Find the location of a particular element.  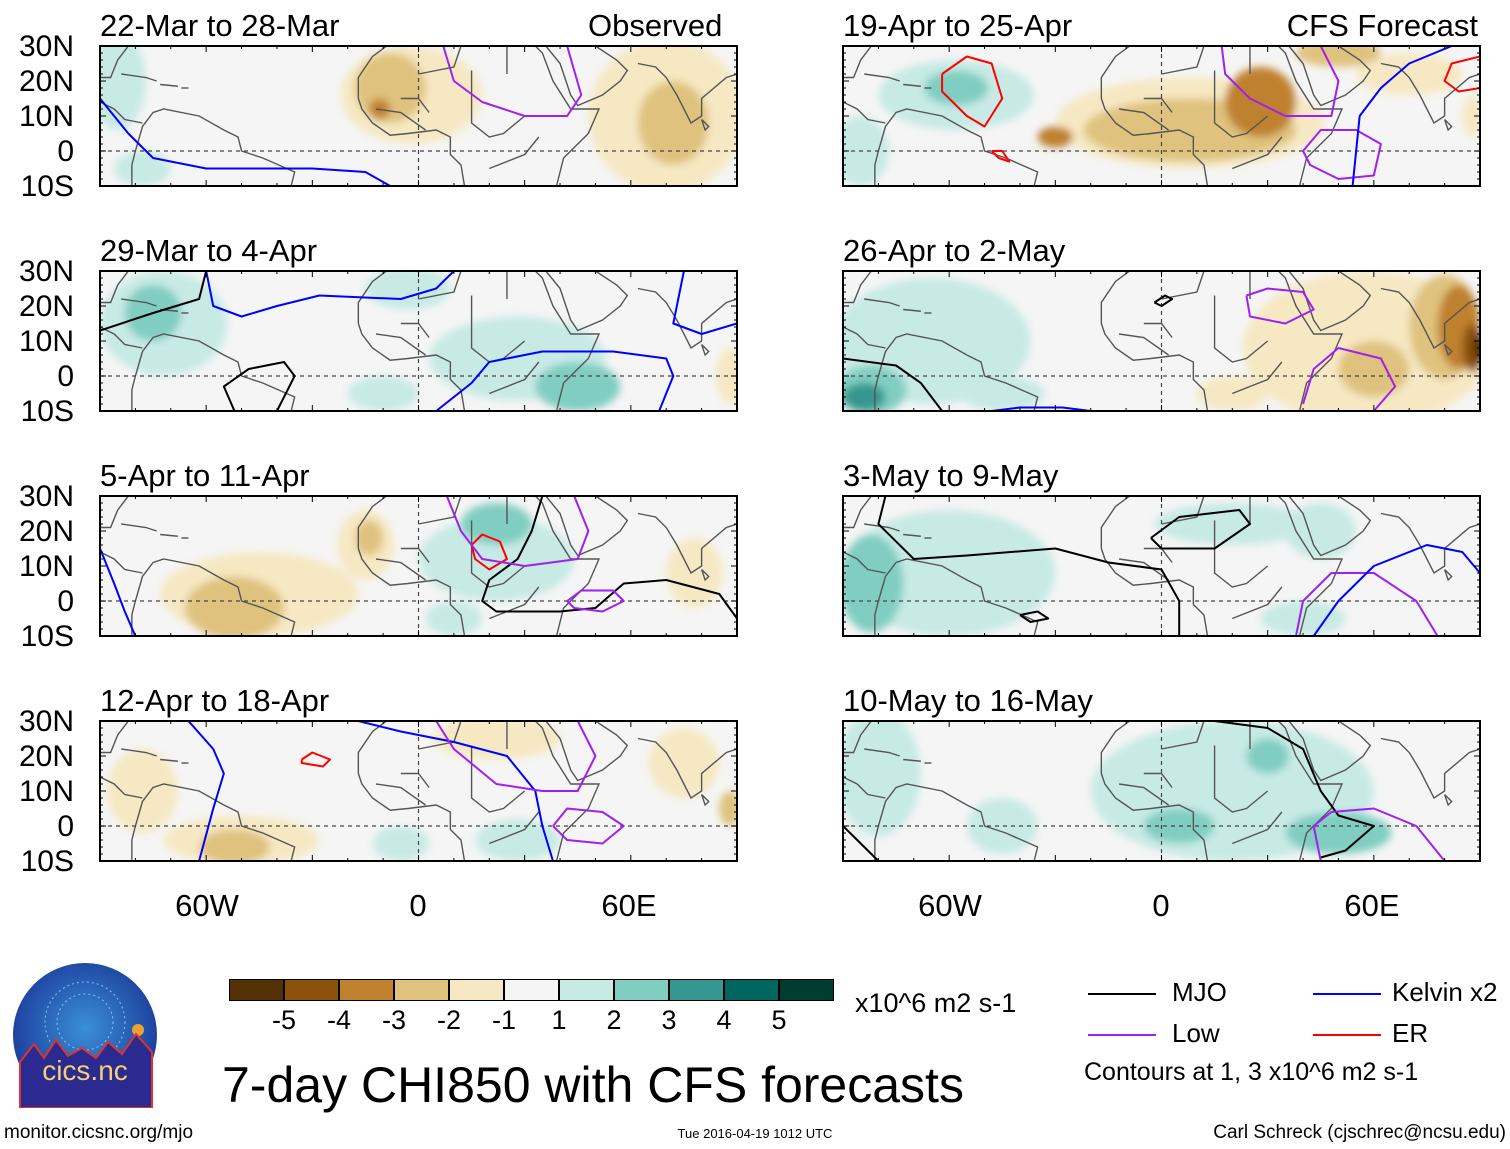

panel-title: 22-Mar to 28-Mar is located at coordinates (220, 25).